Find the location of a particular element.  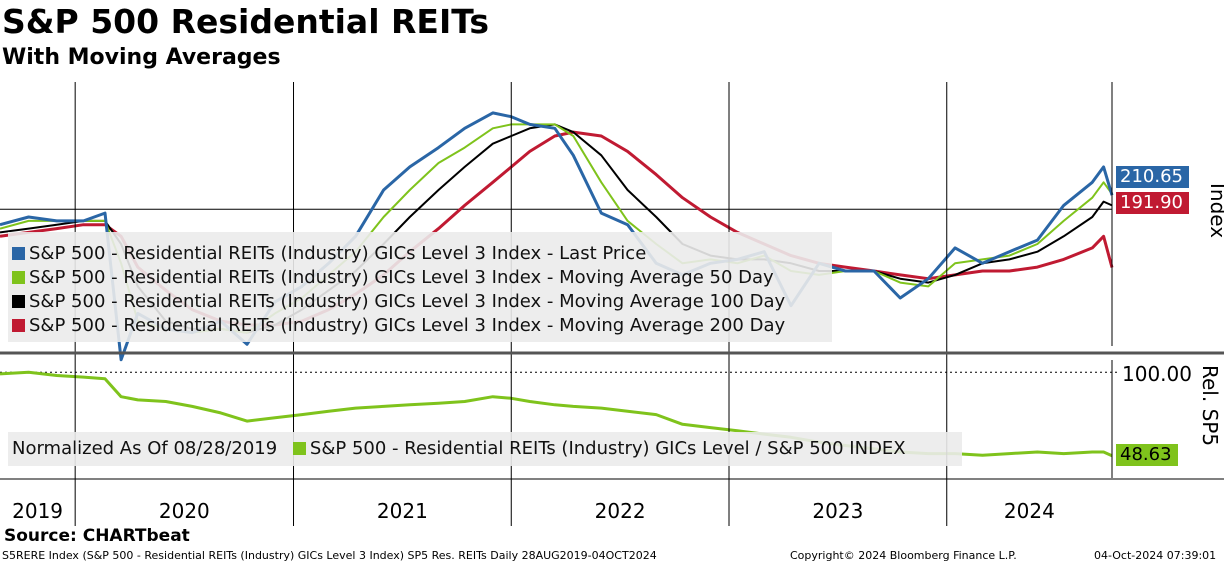

relative-last-tag: 48.63 is located at coordinates (1147, 455).